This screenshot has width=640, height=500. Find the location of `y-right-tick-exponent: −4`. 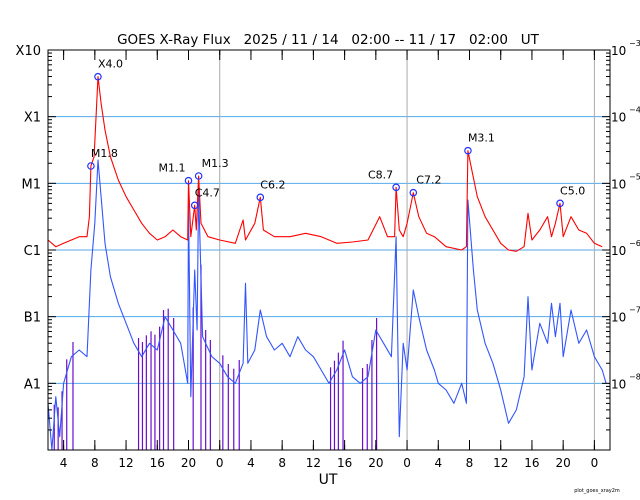

y-right-tick-exponent: −4 is located at coordinates (634, 110).